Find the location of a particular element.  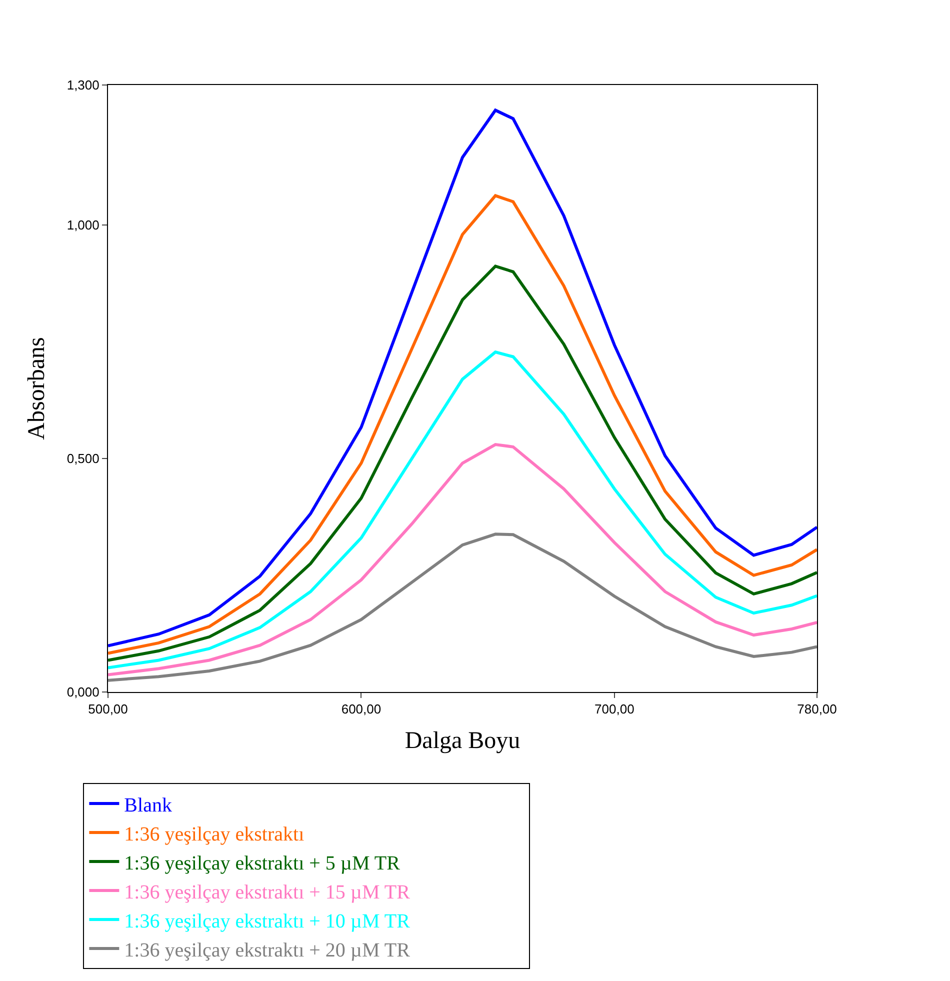

y-tick-label: 1,300 is located at coordinates (83, 85).